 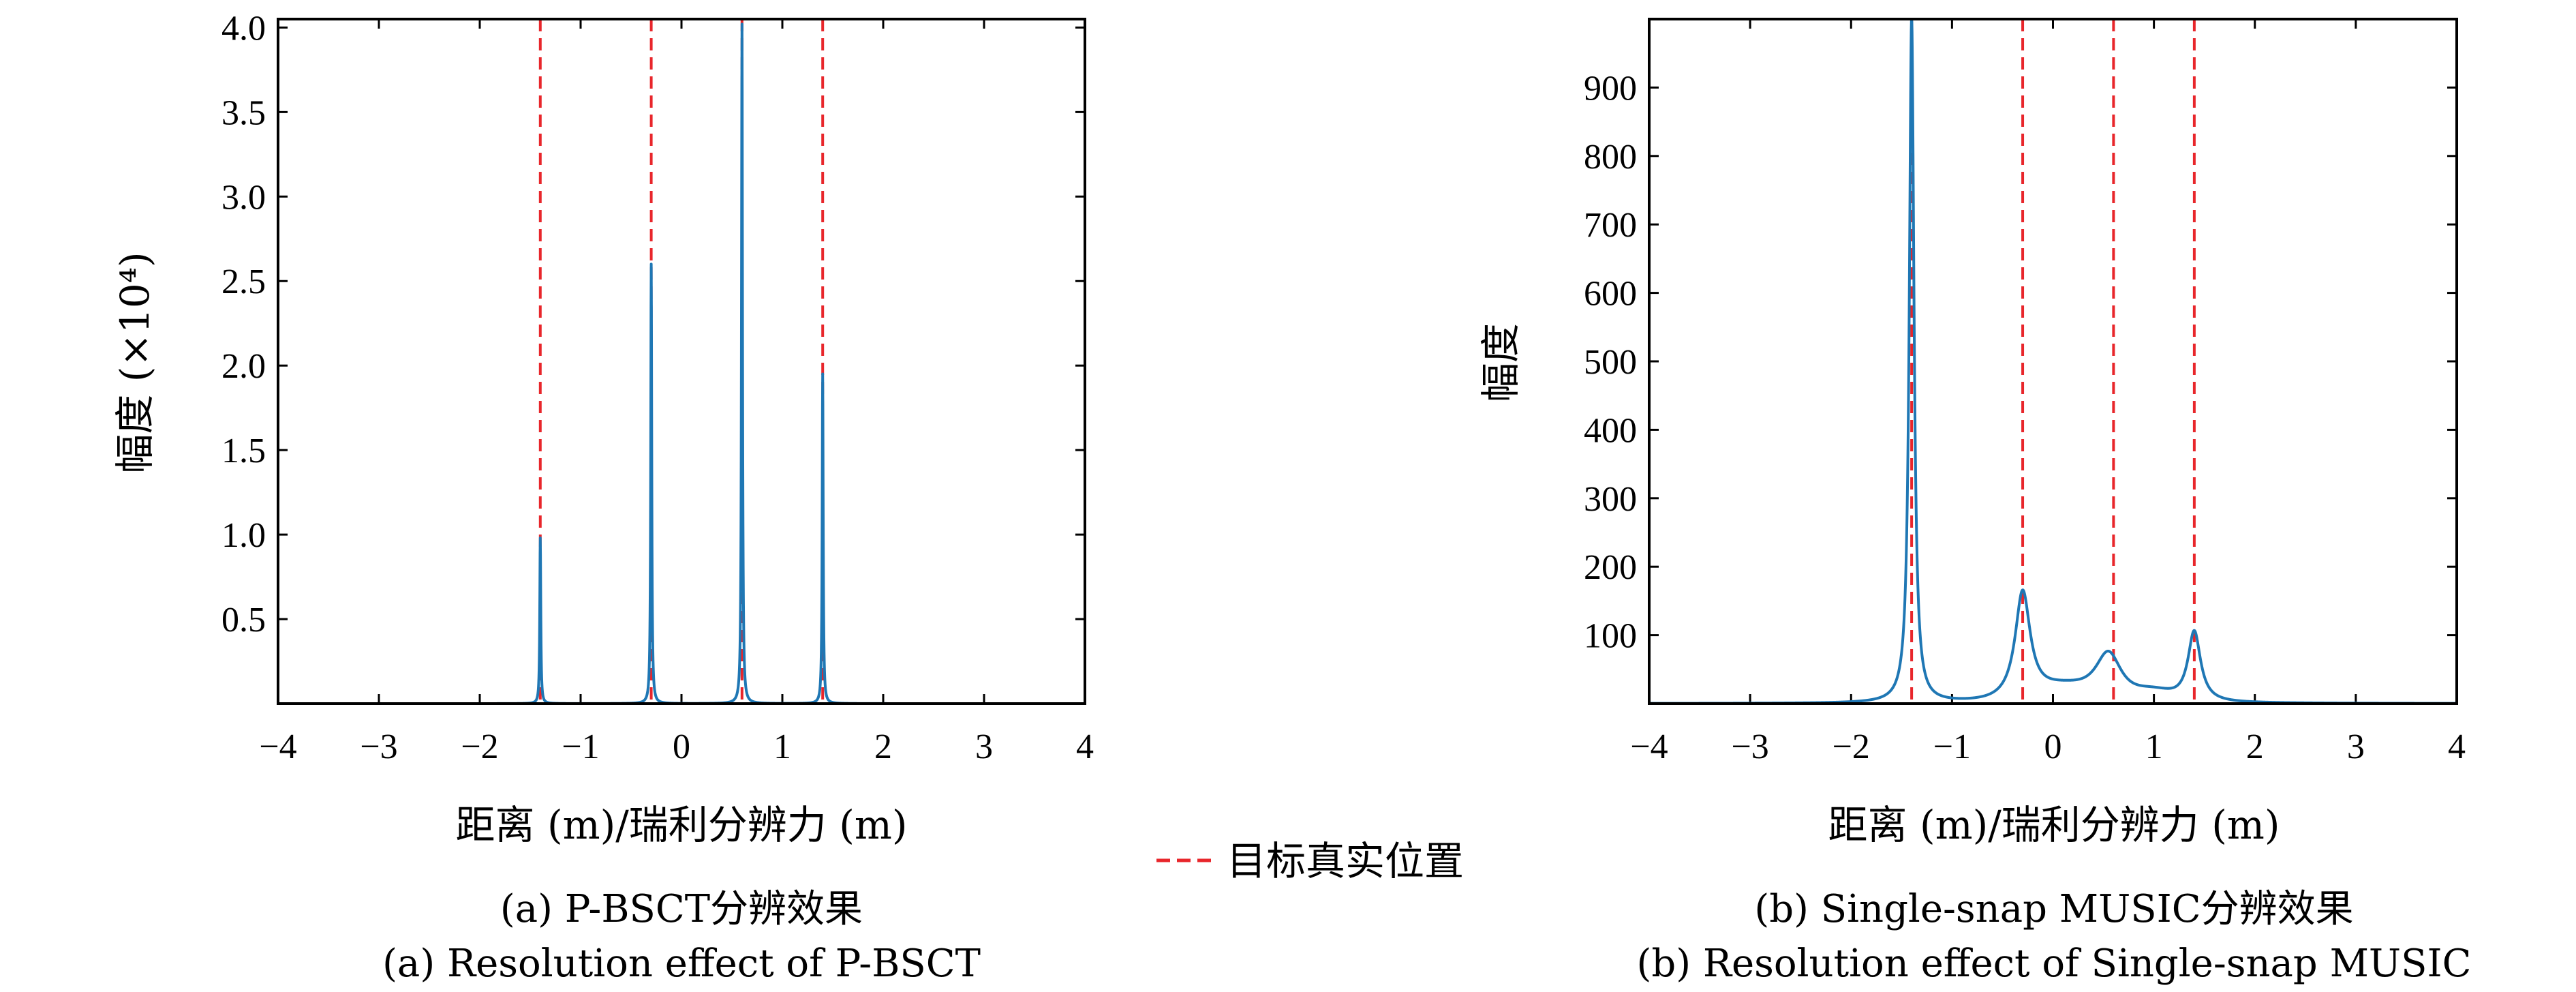 What do you see at coordinates (2053, 909) in the screenshot?
I see `panel-b-caption-cn: (b) Single-snap MUSIC分辨效果` at bounding box center [2053, 909].